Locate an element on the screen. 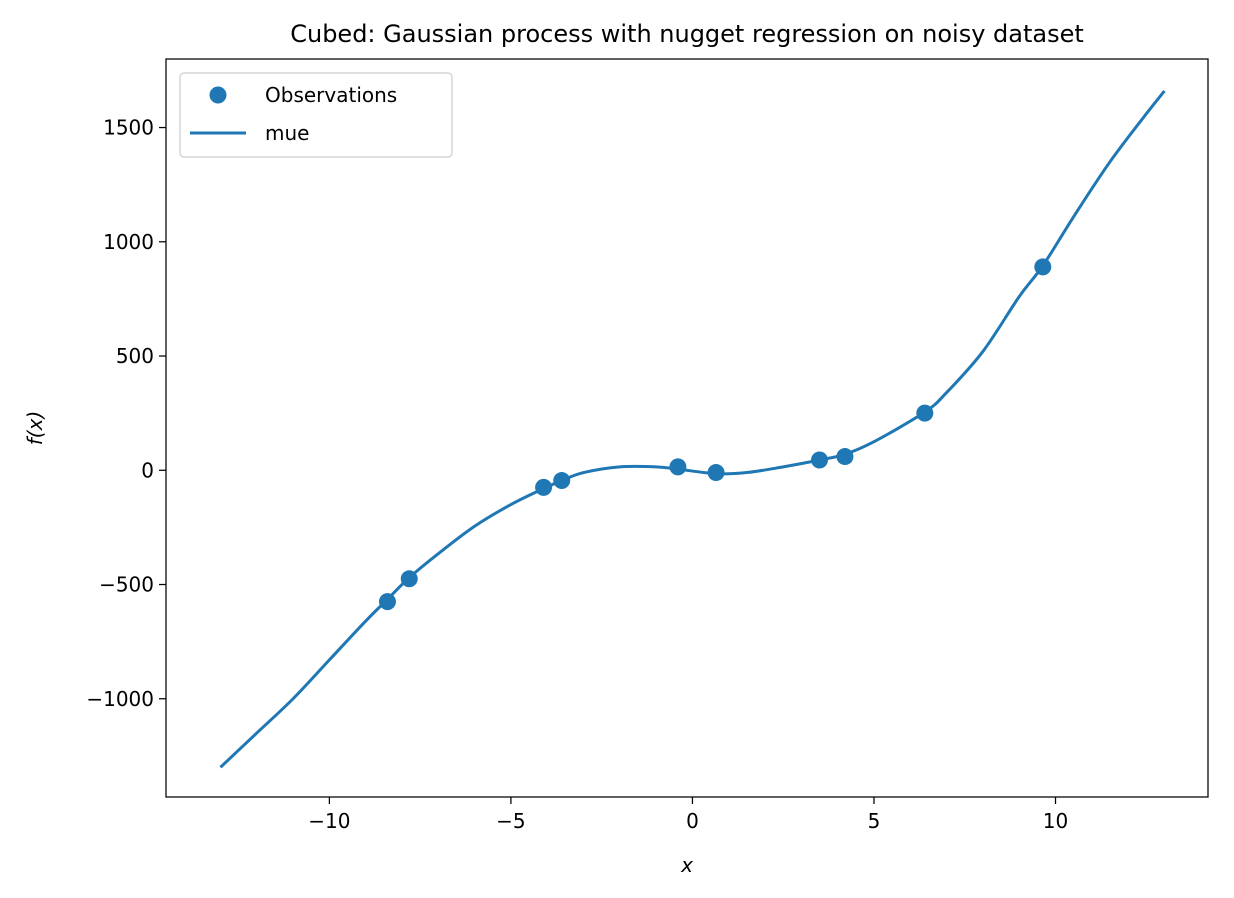 The width and height of the screenshot is (1234, 898). y-tick-label: −1000 is located at coordinates (120, 699).